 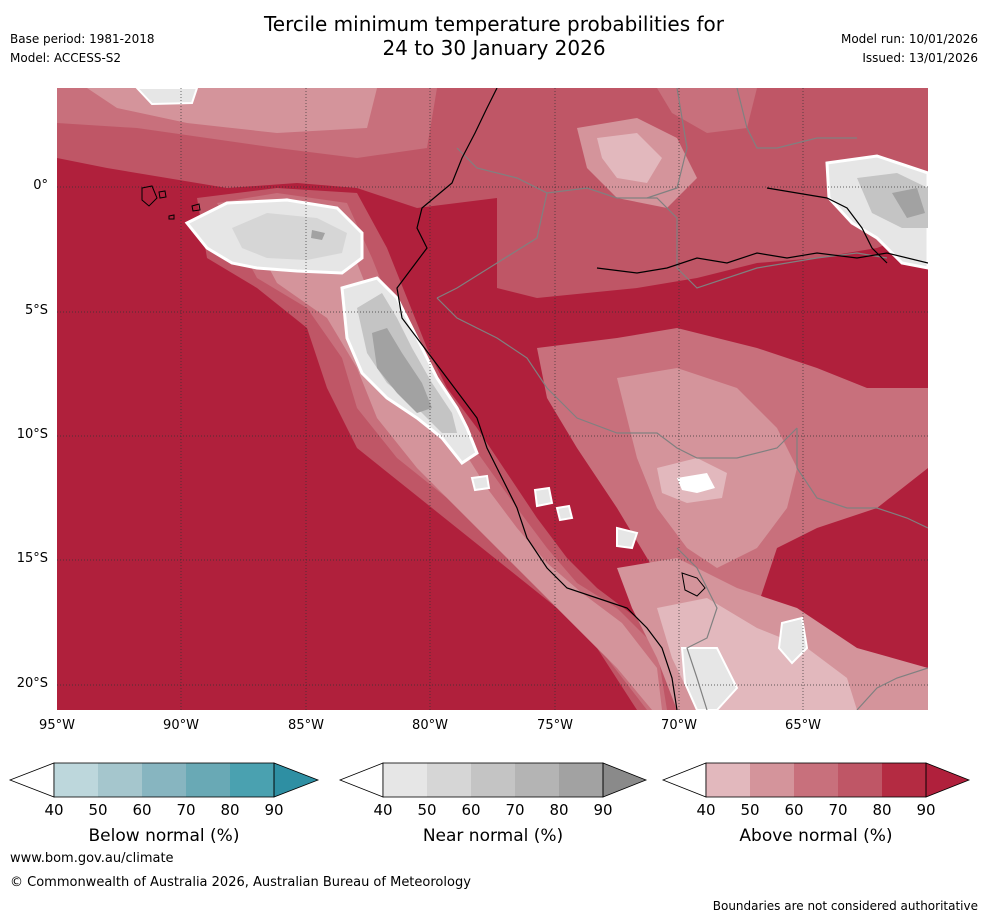 What do you see at coordinates (32, 558) in the screenshot?
I see `lat-label-15s: 15°S` at bounding box center [32, 558].